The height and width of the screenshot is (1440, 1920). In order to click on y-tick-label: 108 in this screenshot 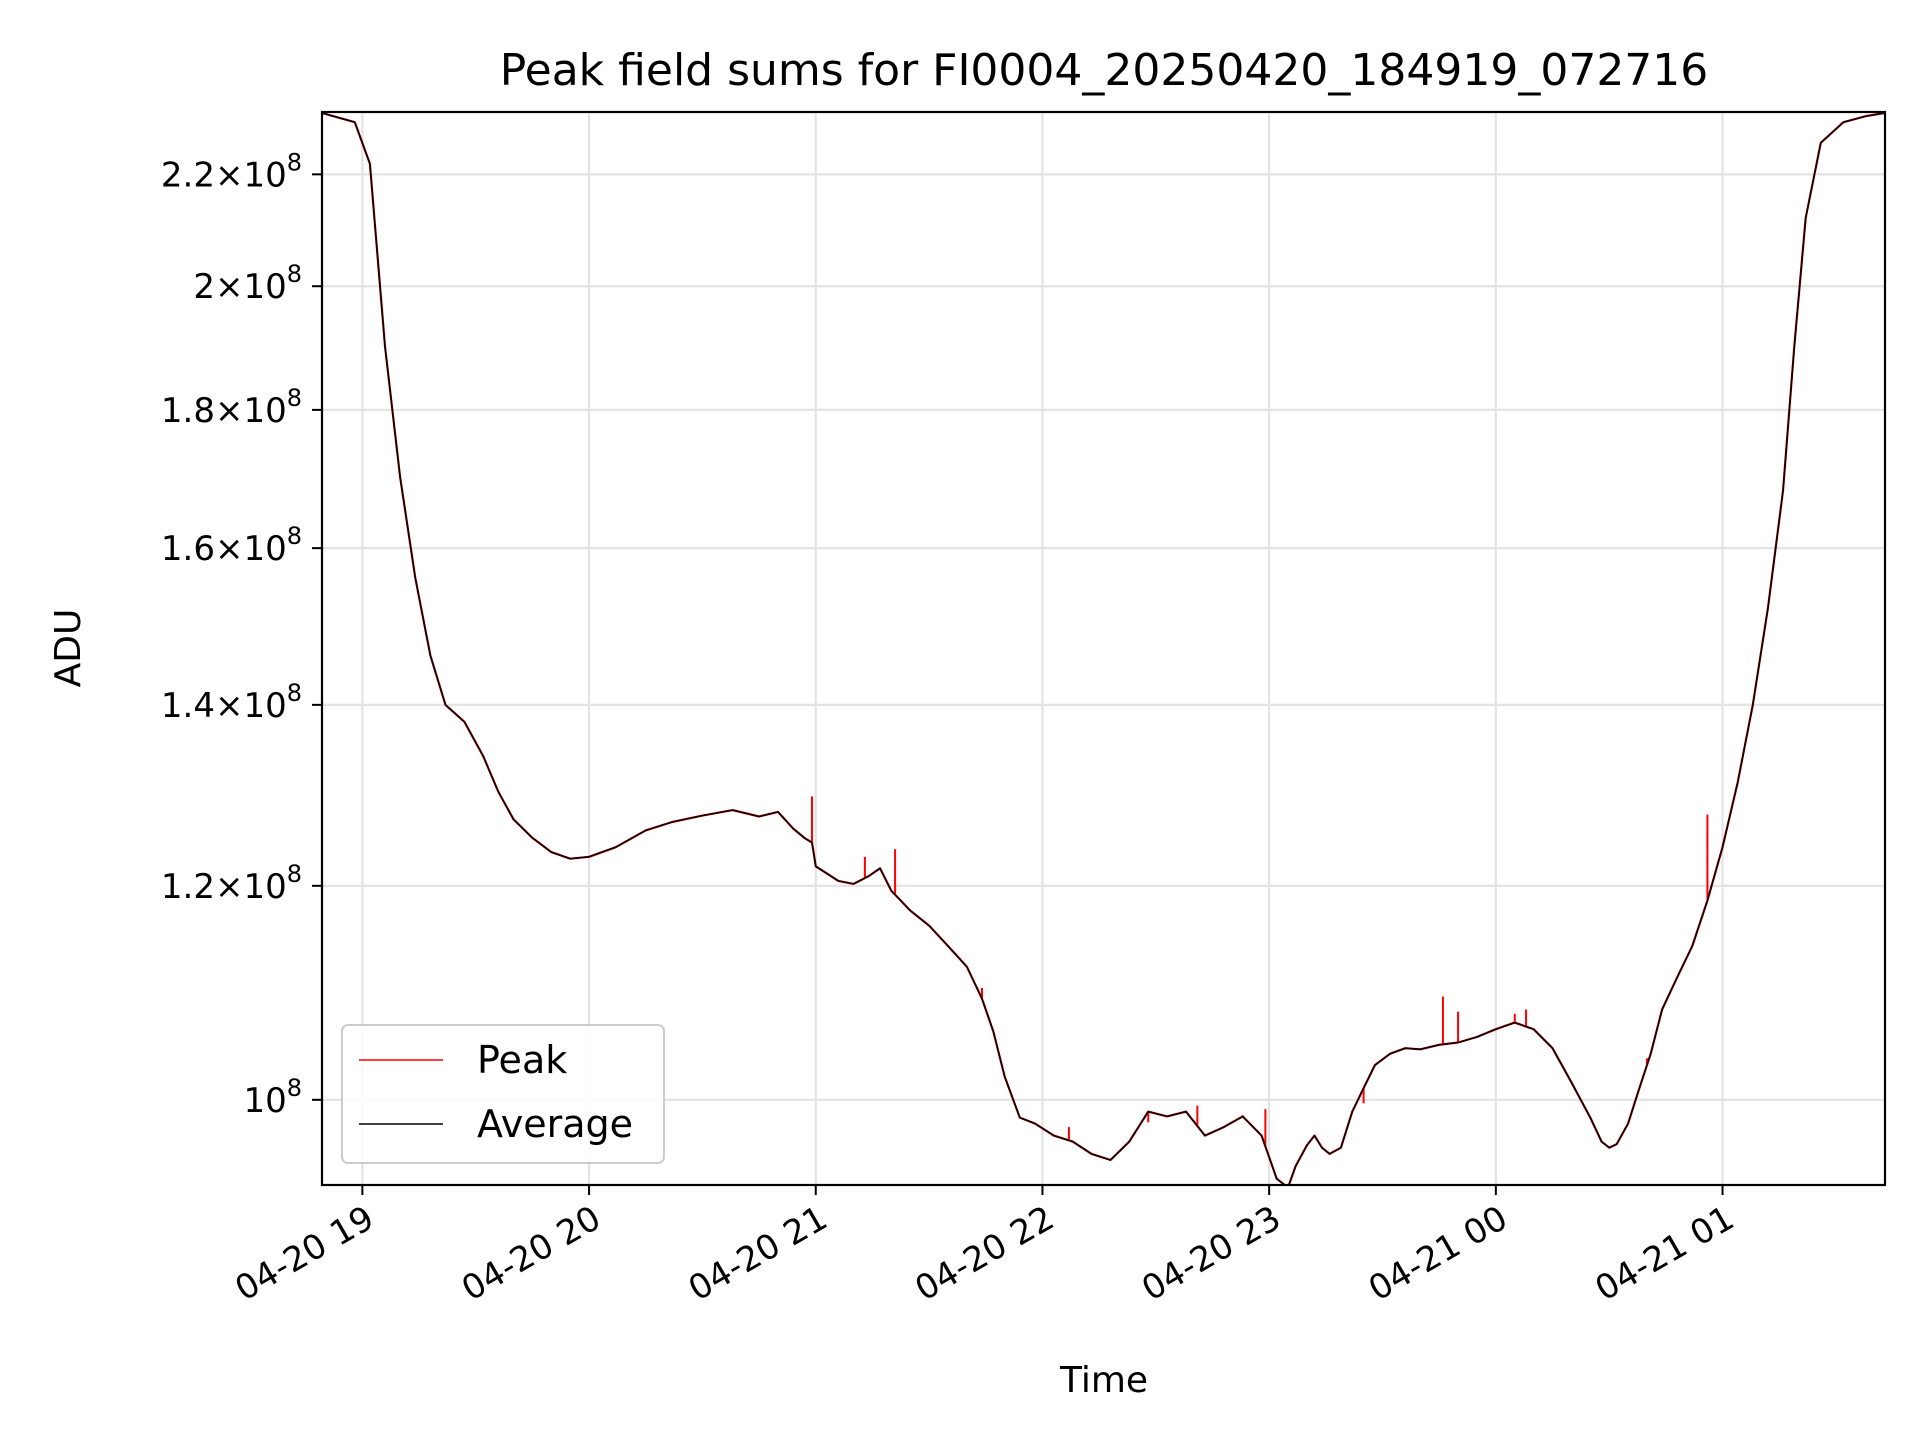, I will do `click(272, 1097)`.